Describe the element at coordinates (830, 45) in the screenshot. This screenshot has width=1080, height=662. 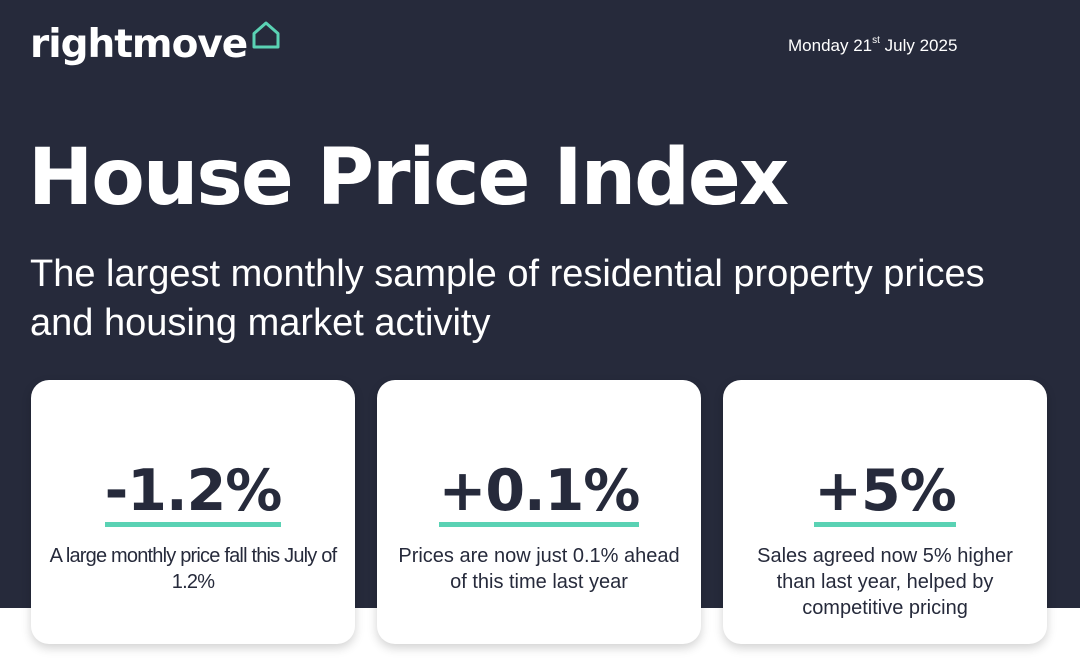
I see `date-day: Monday 21` at that location.